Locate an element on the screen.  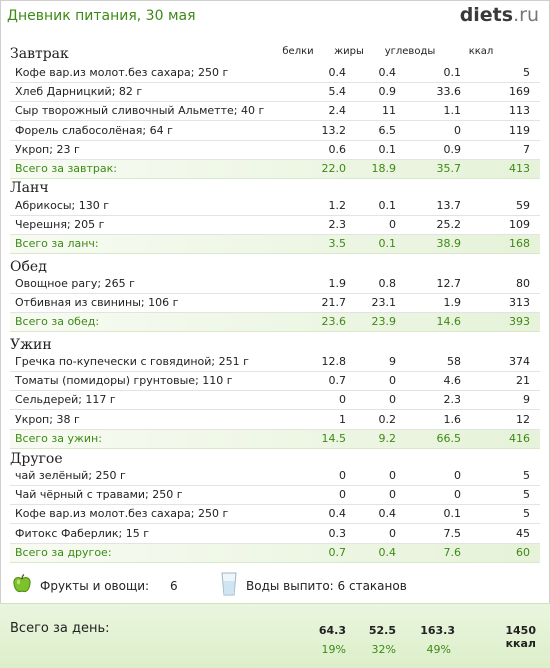
food-name: Томаты (помидоры) грунтовые; 110 г is located at coordinates (124, 380).